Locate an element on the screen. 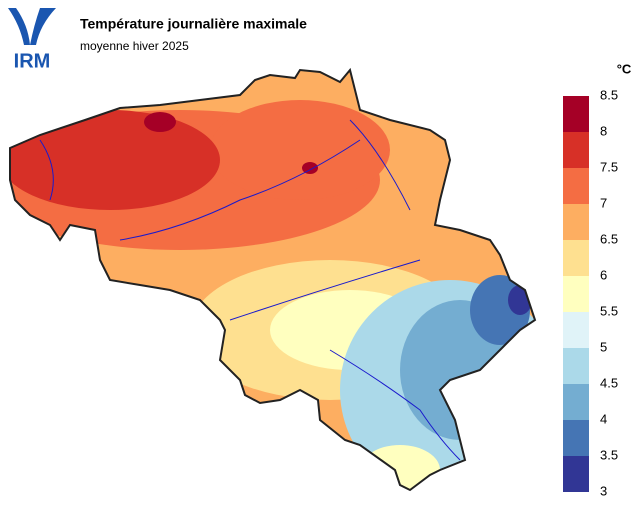 The height and width of the screenshot is (507, 640). legend-tick-label: 5.5 is located at coordinates (609, 310).